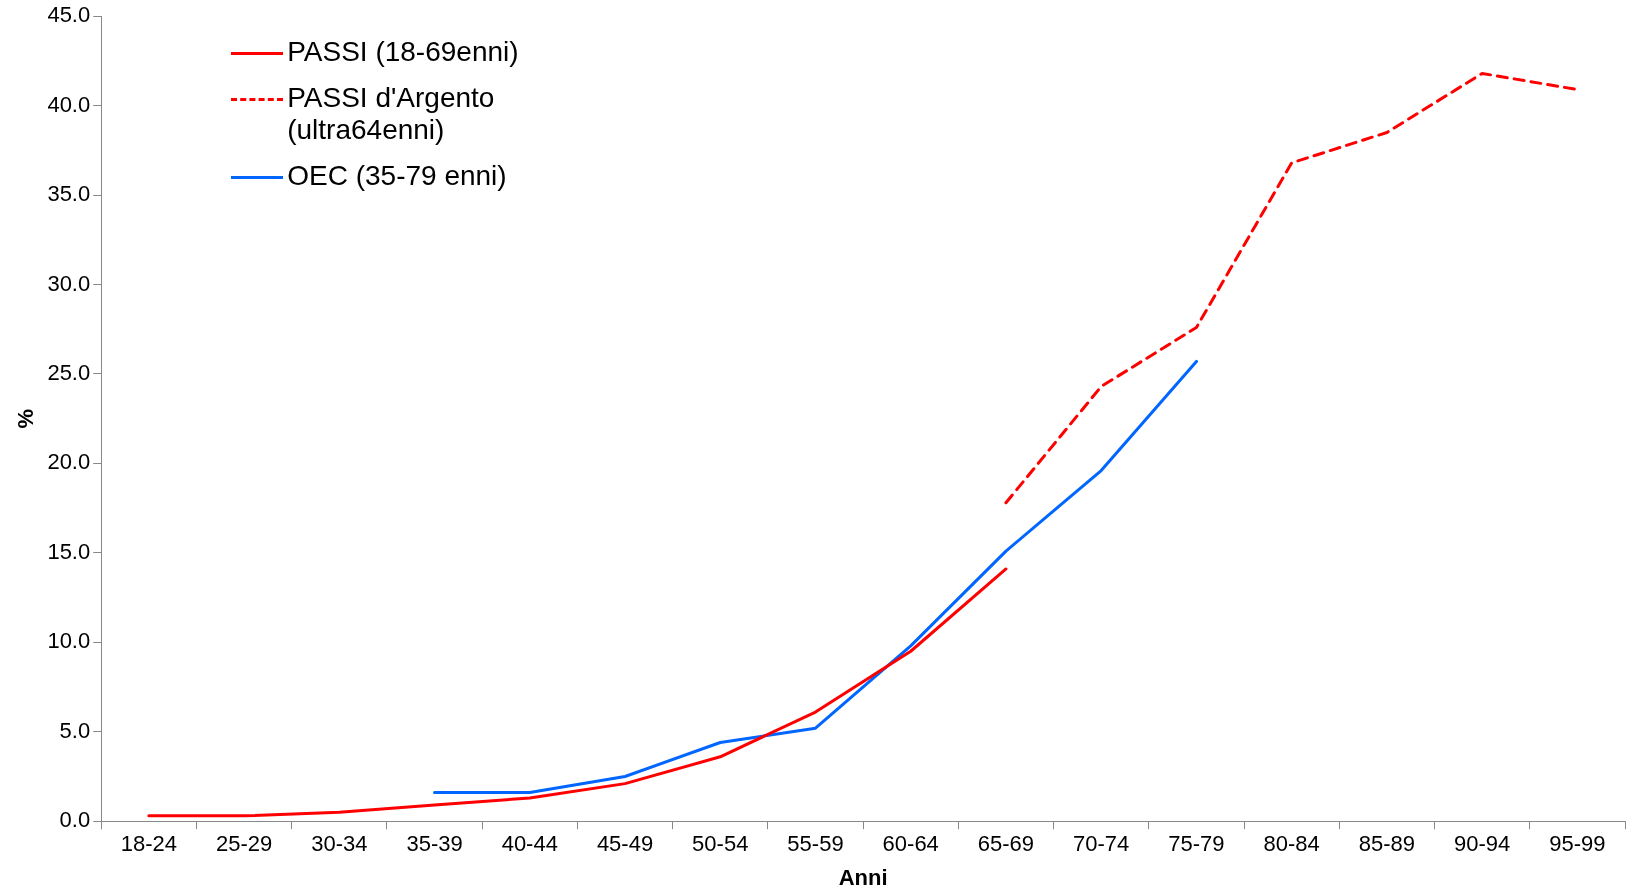 This screenshot has height=896, width=1645. What do you see at coordinates (69, 462) in the screenshot?
I see `y-tick-label: 20.0` at bounding box center [69, 462].